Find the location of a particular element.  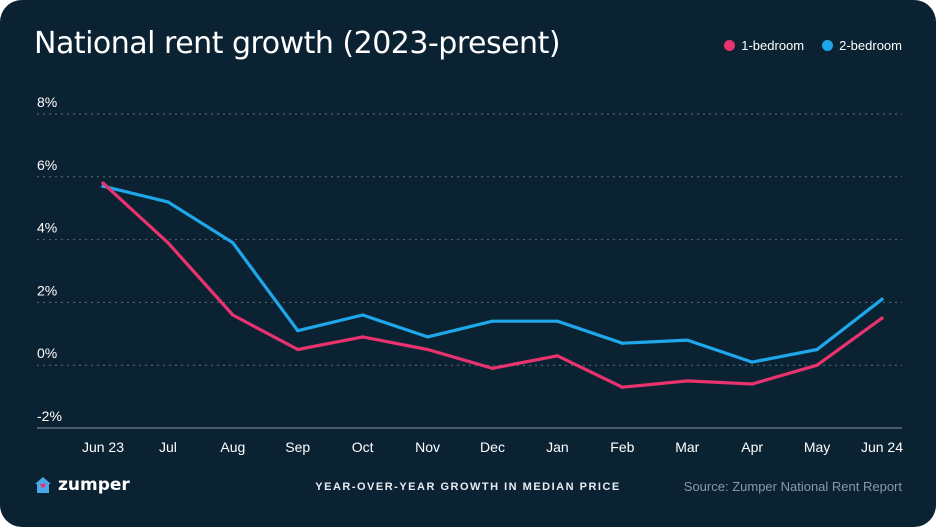

x-tick-label: Feb is located at coordinates (622, 447).